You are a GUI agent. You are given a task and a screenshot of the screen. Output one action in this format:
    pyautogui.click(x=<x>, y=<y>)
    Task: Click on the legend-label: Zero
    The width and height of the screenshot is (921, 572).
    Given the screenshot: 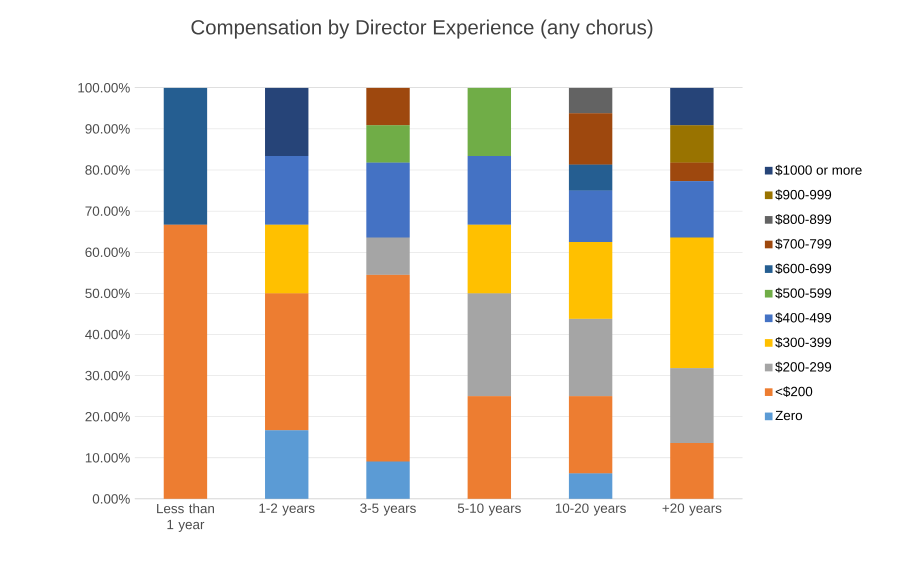 What is the action you would take?
    pyautogui.click(x=789, y=415)
    